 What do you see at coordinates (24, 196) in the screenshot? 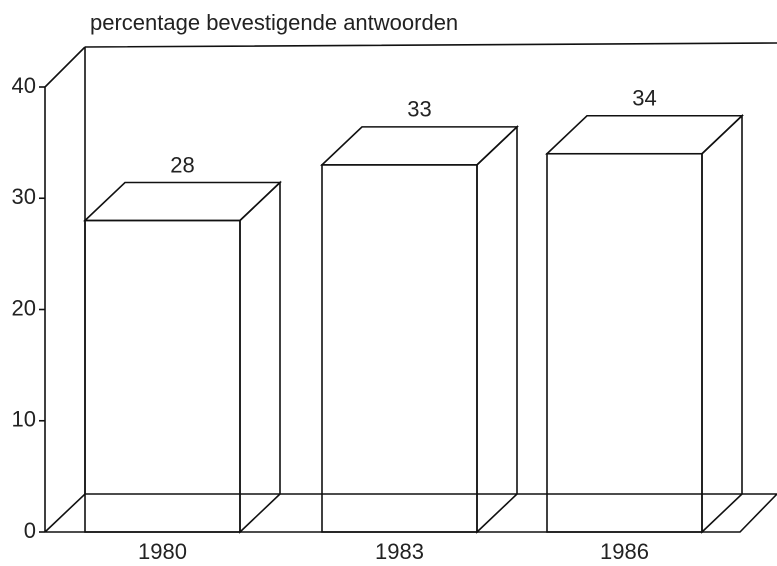
I see `y-tick-label: 30` at bounding box center [24, 196].